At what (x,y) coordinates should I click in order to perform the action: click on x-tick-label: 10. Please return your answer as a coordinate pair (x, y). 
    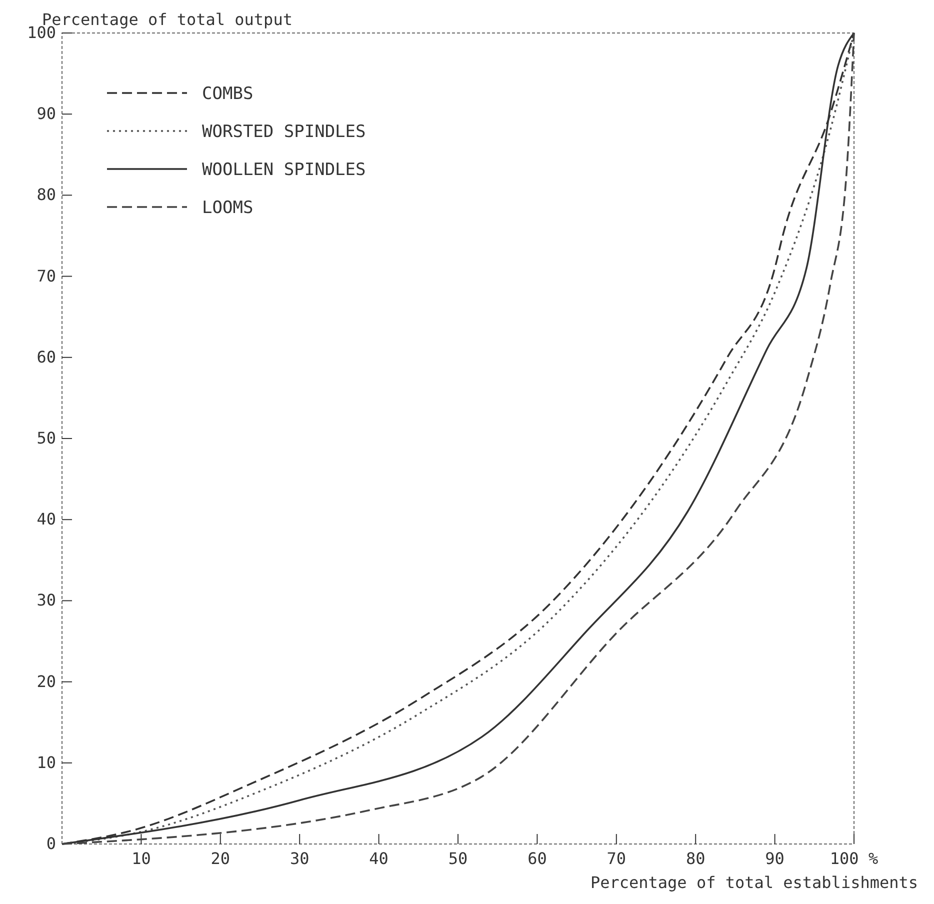
    Looking at the image, I should click on (141, 858).